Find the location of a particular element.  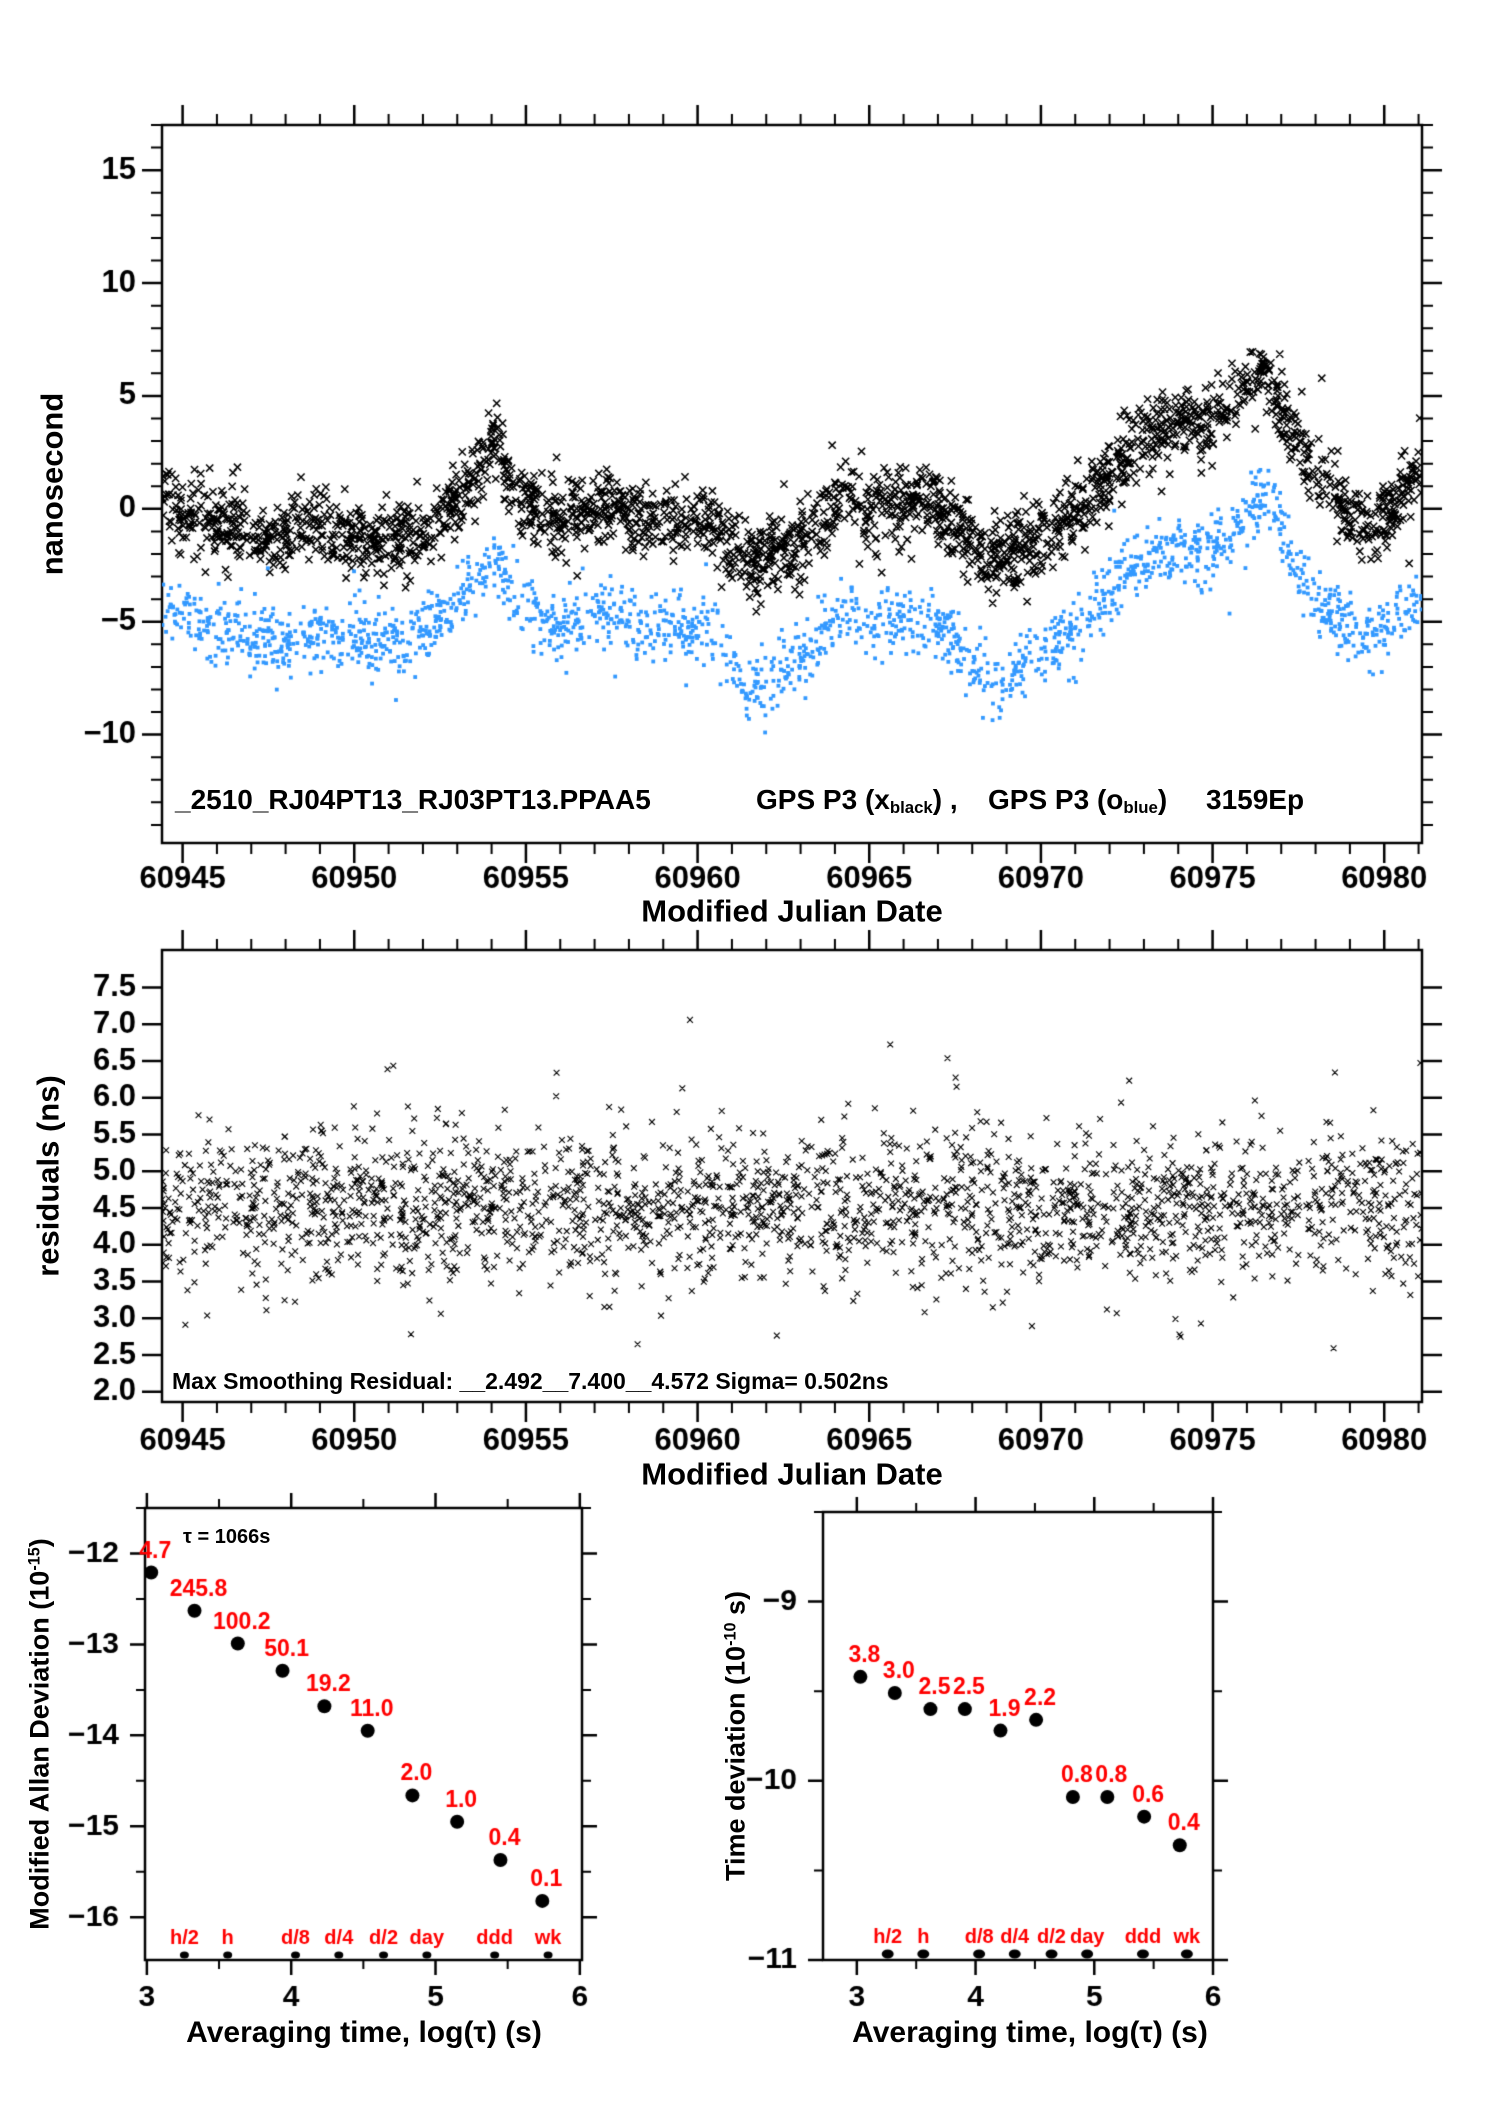

tdev-y-title-text: Time deviation (10 is located at coordinates (735, 1763).